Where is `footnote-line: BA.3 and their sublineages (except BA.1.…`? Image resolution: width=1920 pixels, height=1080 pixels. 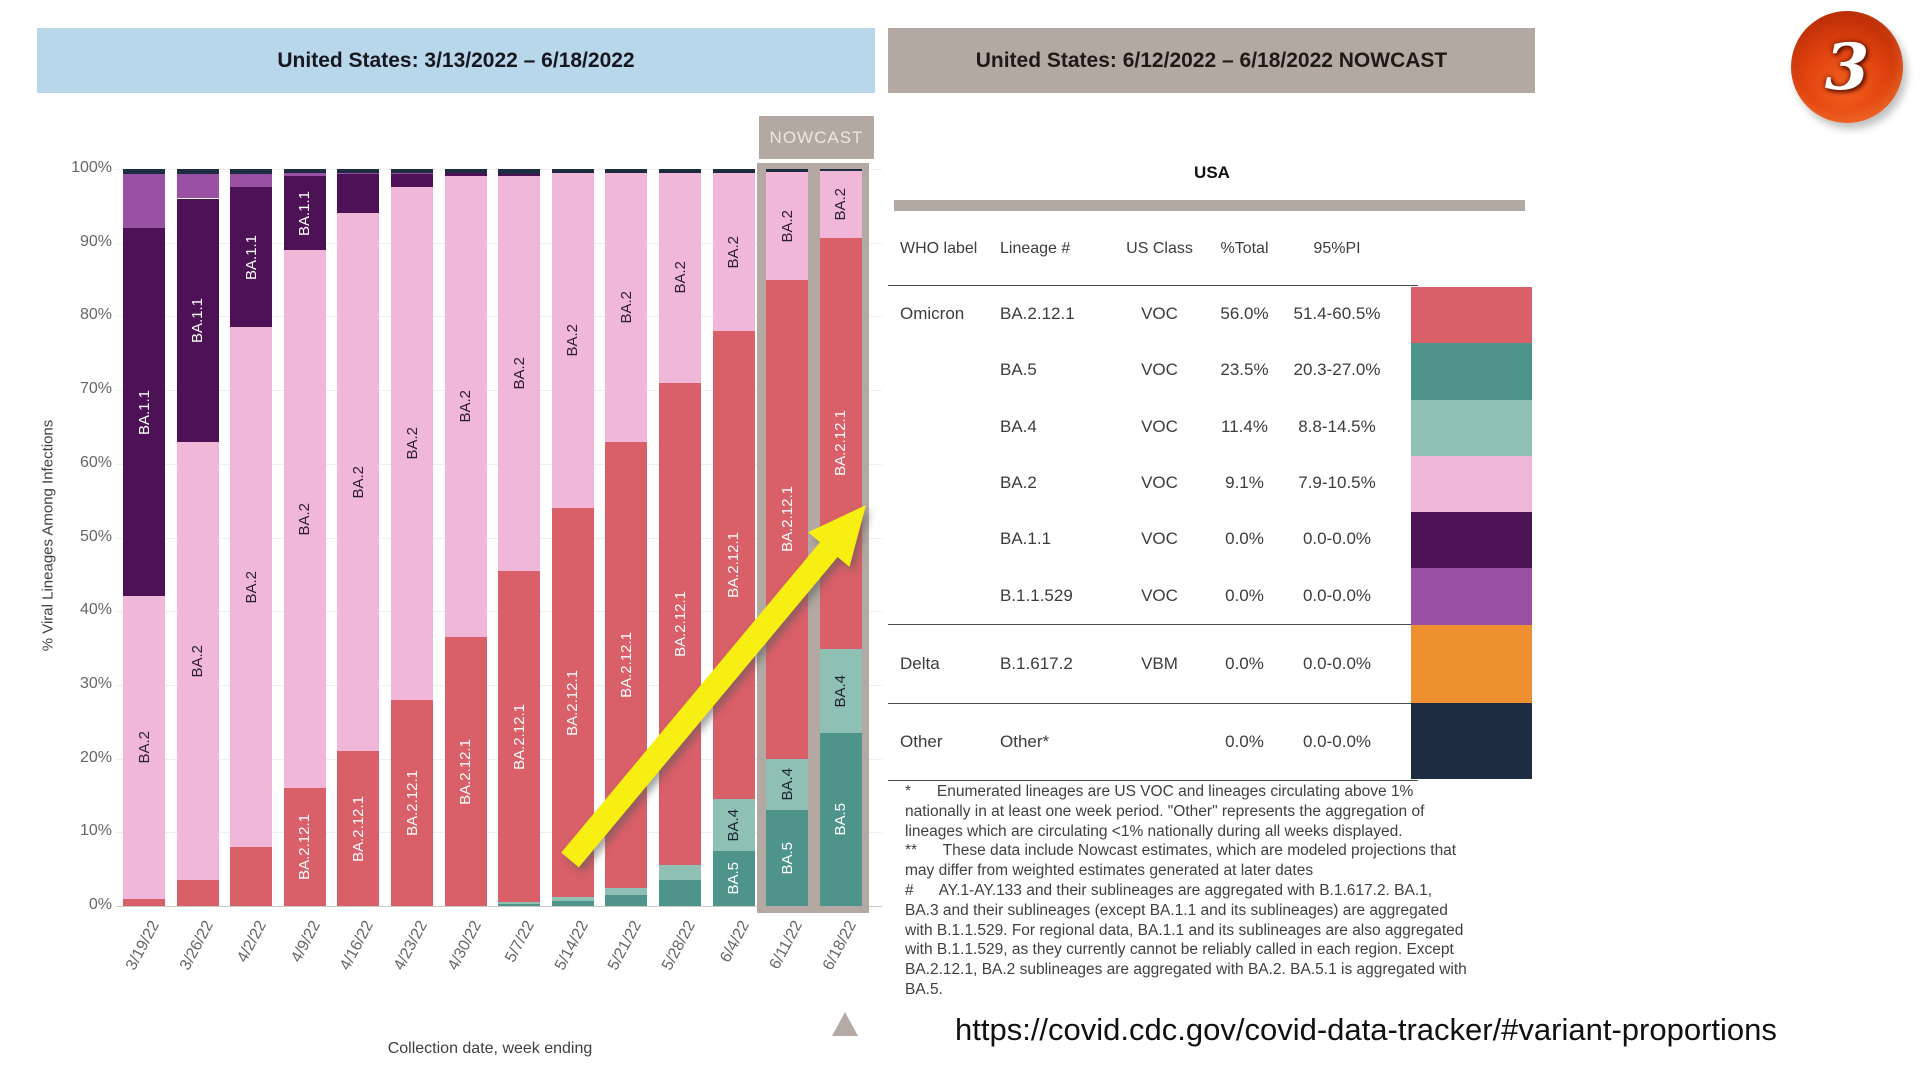
footnote-line: BA.3 and their sublineages (except BA.1.… is located at coordinates (1176, 910).